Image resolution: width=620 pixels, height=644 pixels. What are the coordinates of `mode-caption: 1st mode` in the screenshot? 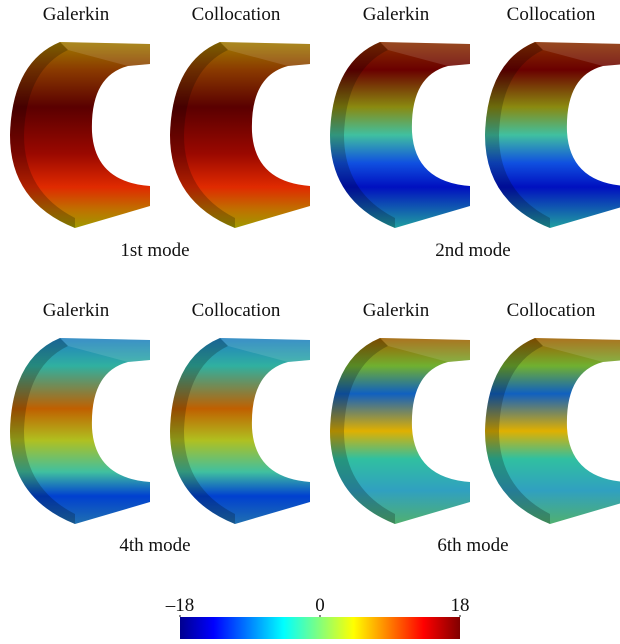 It's located at (154, 250).